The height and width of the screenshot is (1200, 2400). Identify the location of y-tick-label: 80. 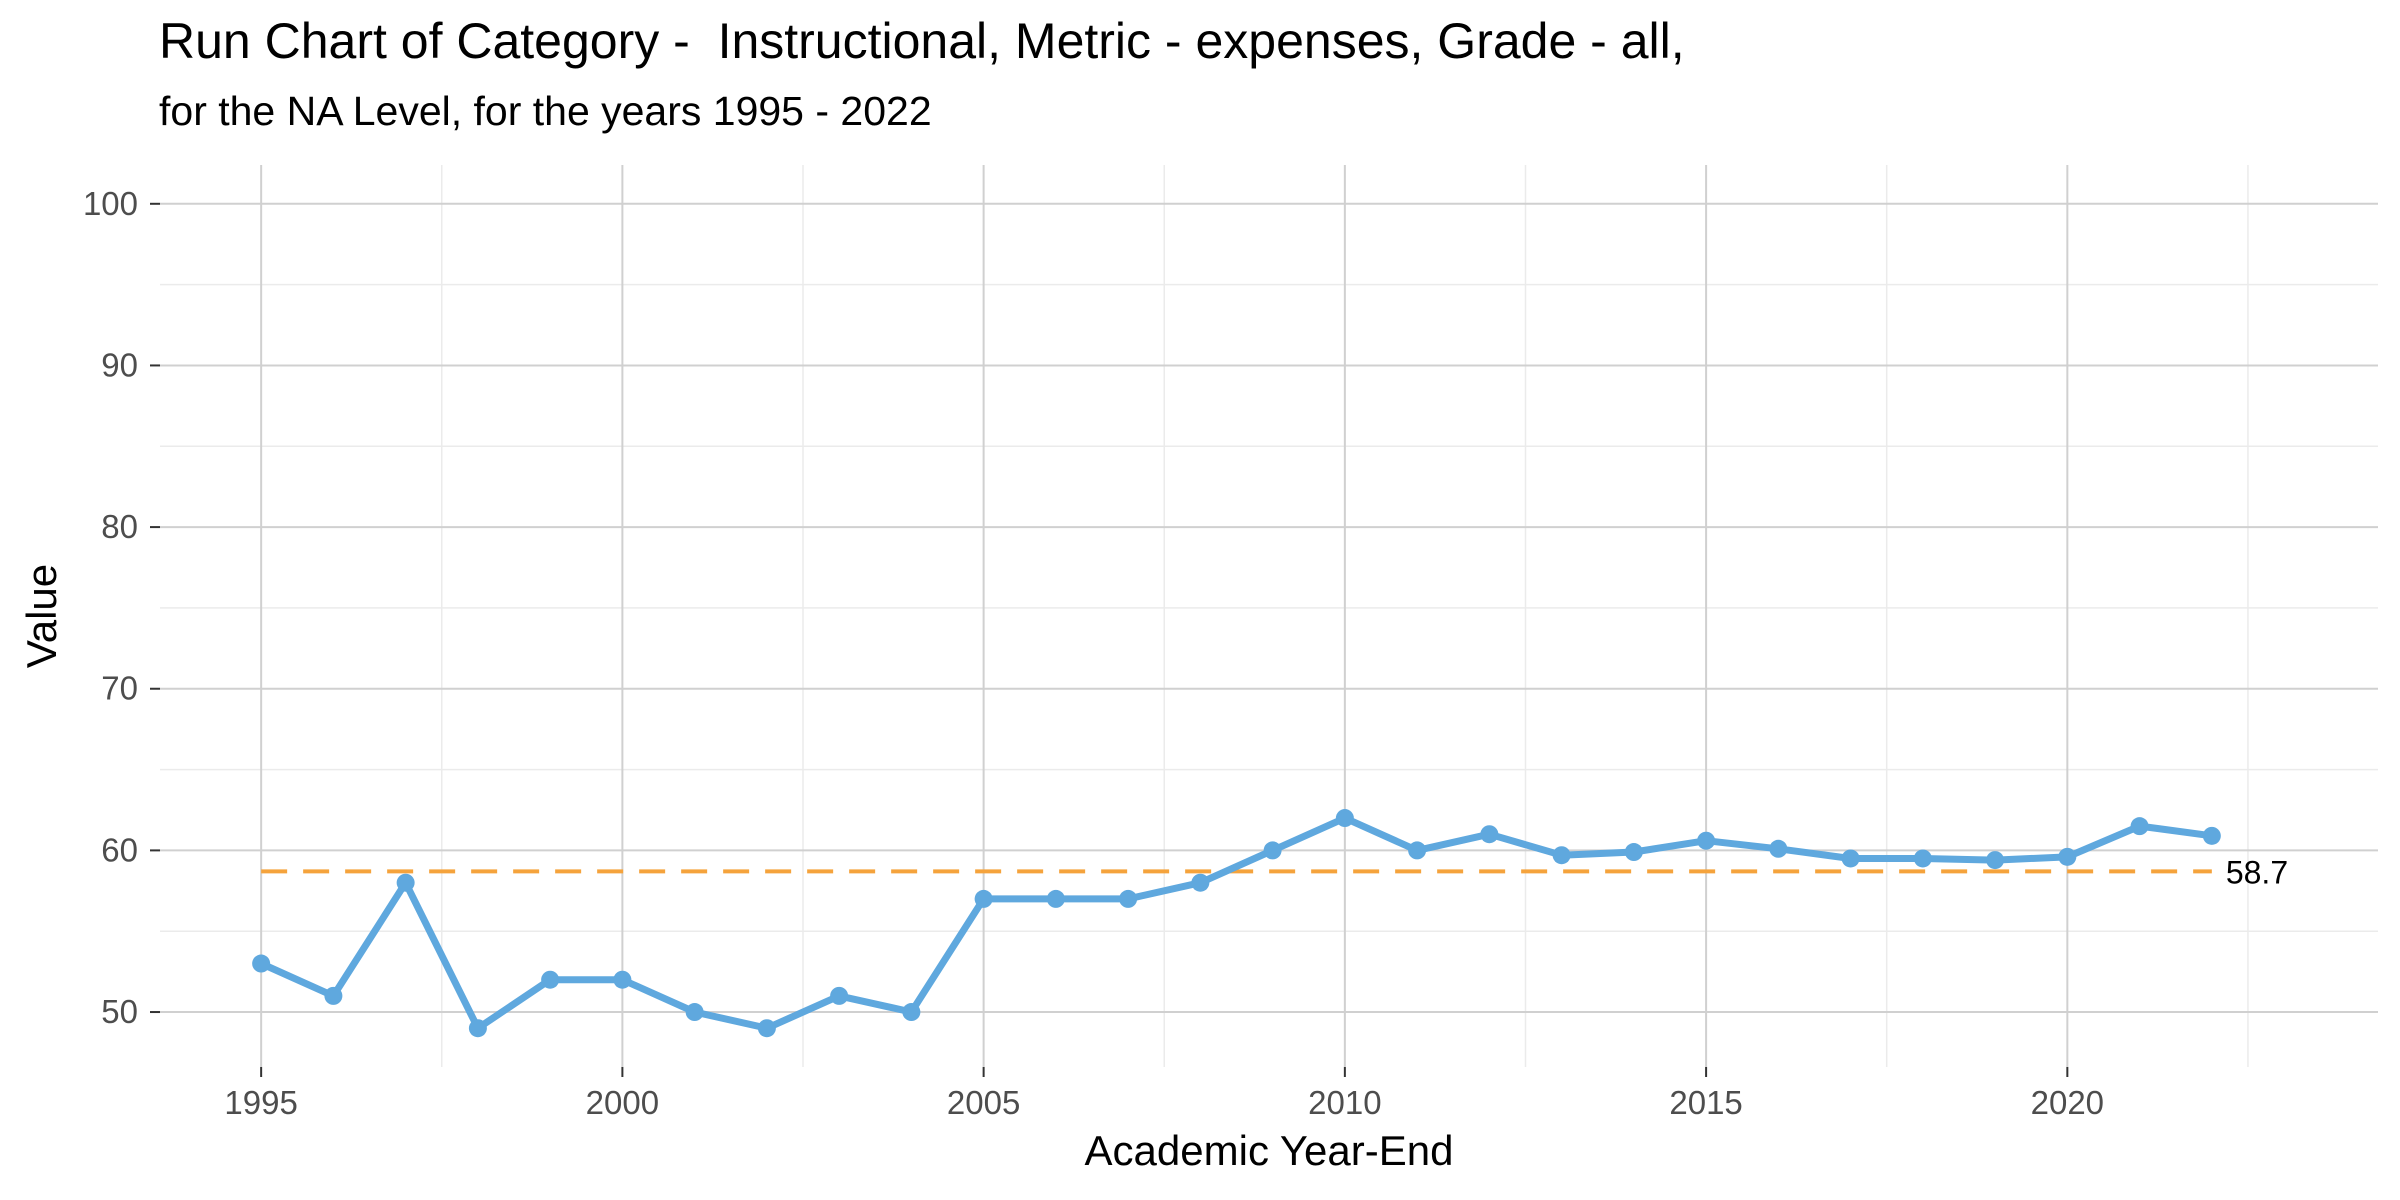
(119, 526).